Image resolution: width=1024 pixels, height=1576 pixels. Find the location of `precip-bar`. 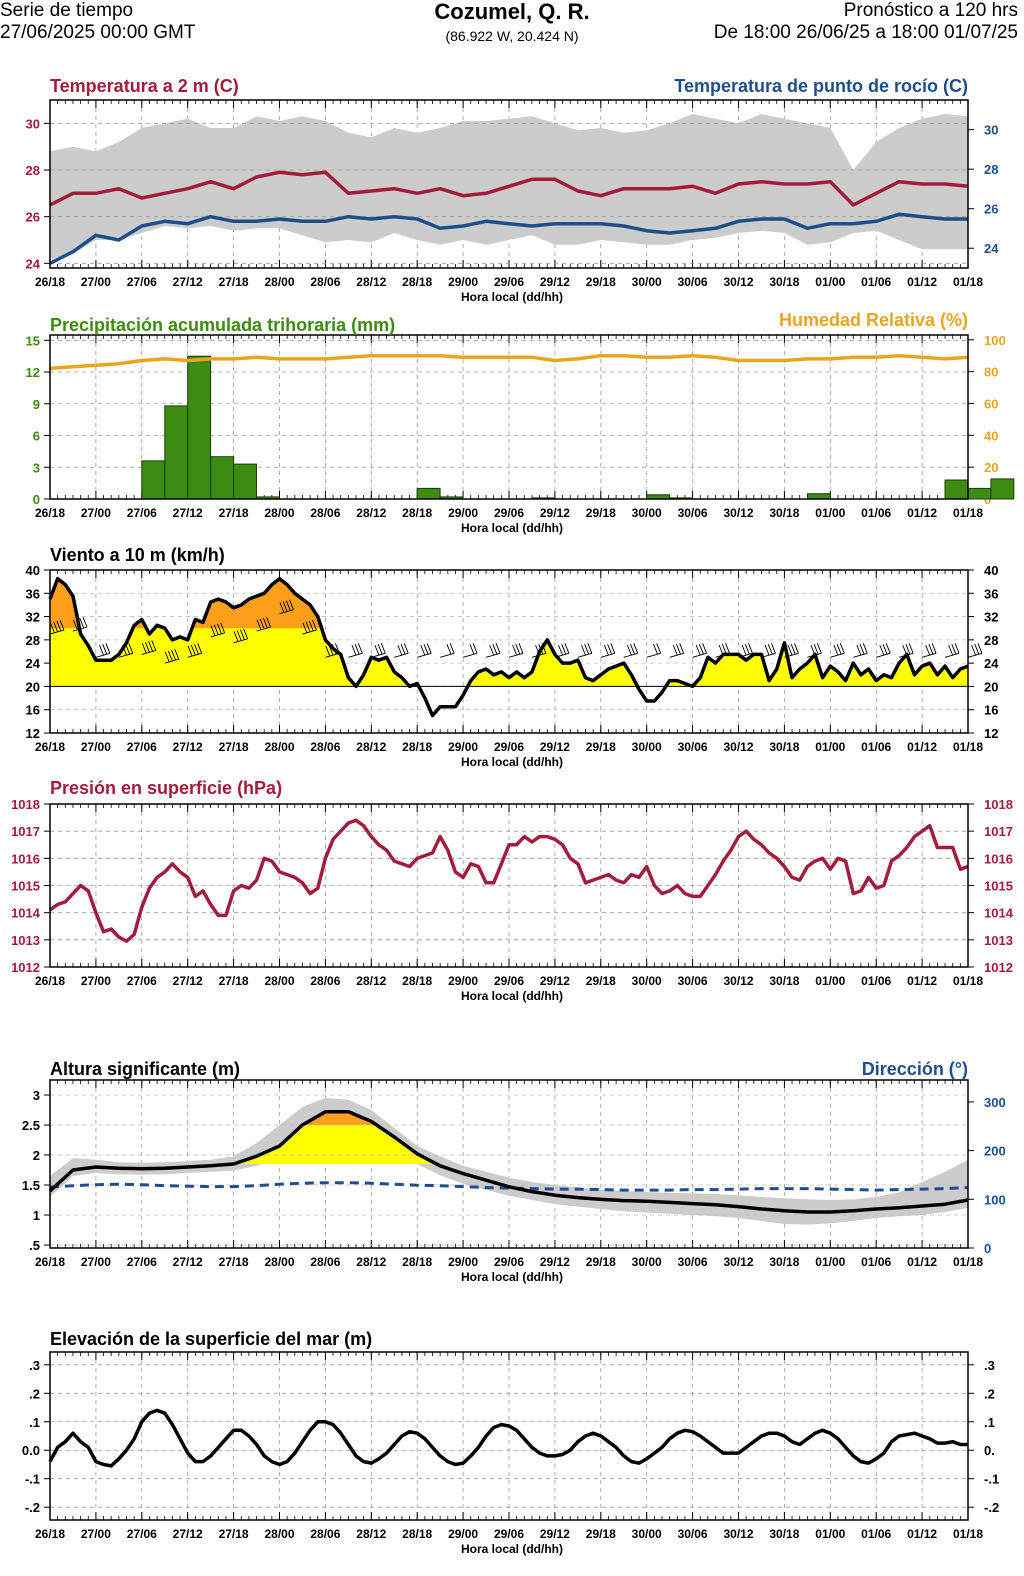

precip-bar is located at coordinates (428, 493).